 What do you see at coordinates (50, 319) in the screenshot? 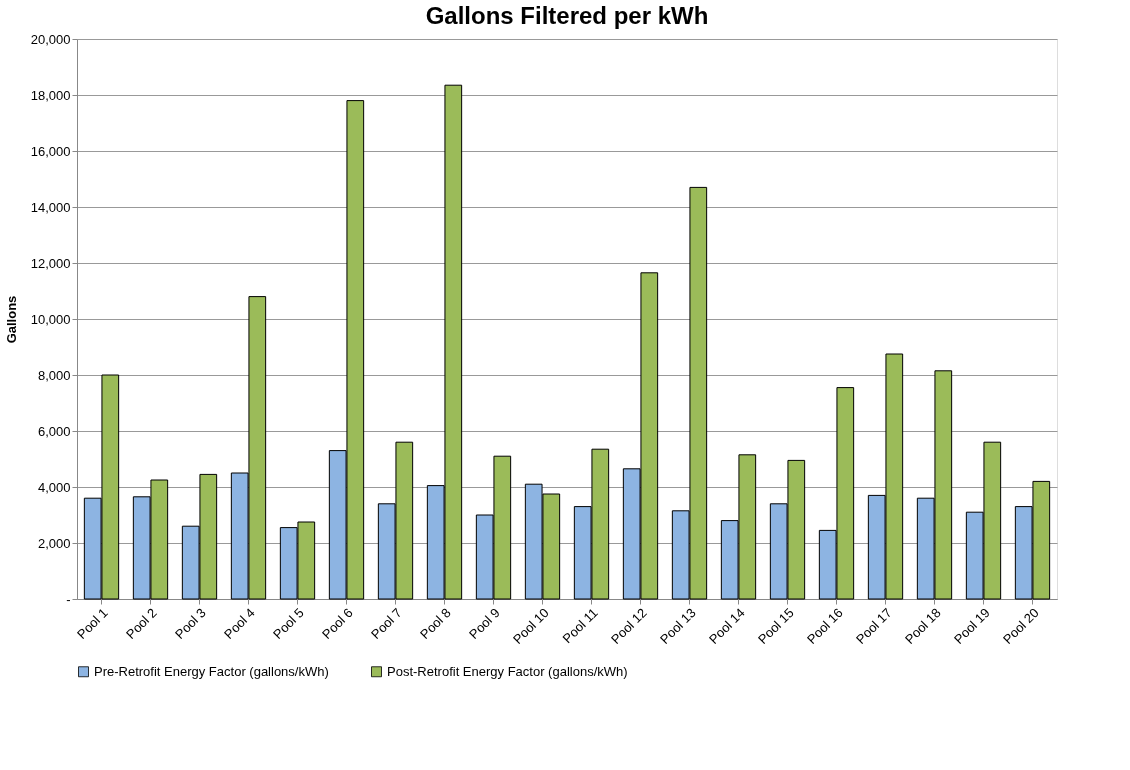
I see `y-tick-label: 10,000` at bounding box center [50, 319].